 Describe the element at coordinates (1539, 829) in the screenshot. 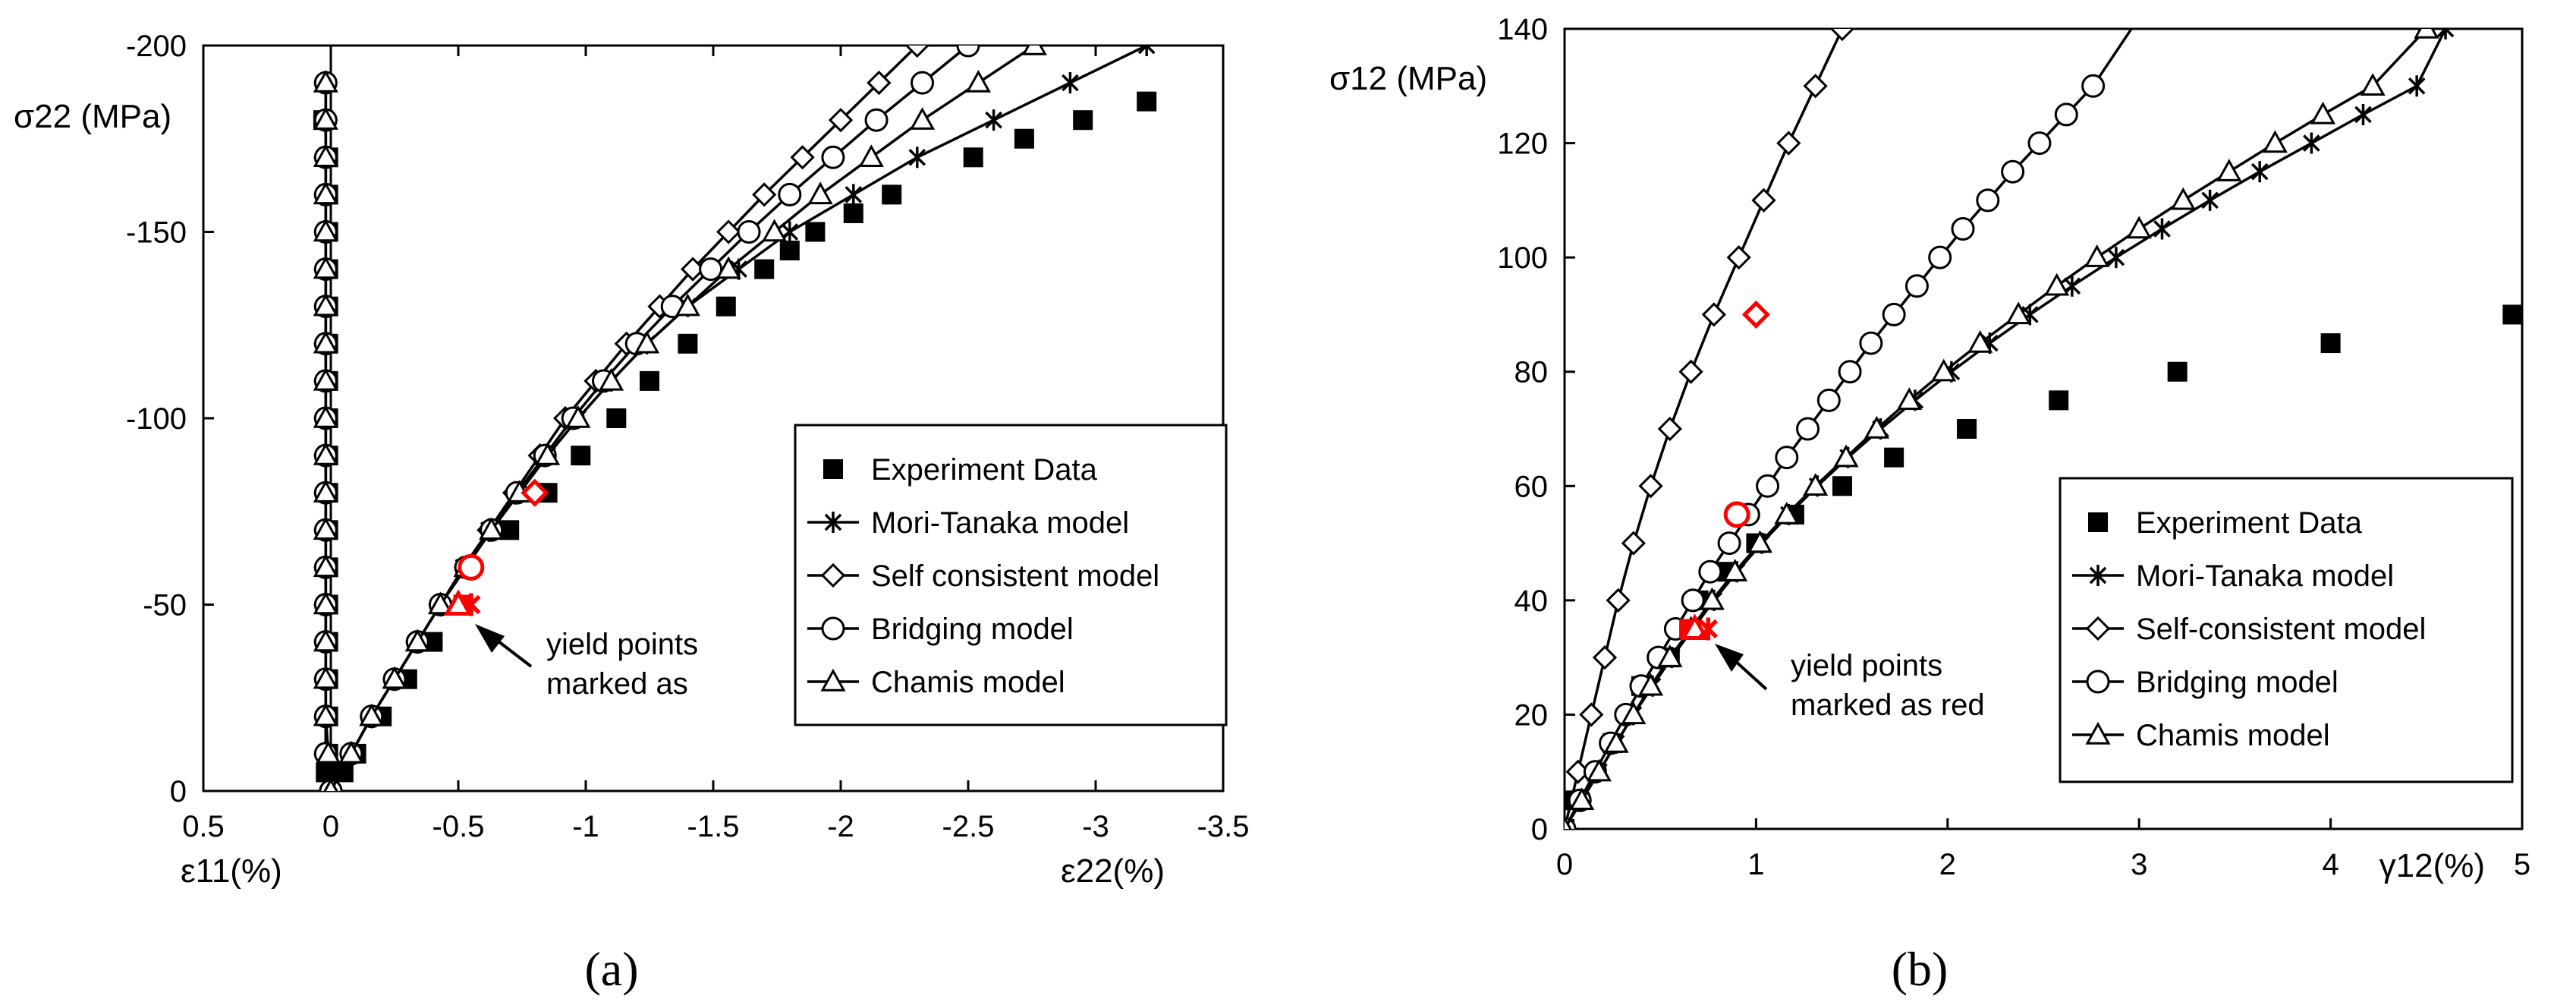

I see `y-tick-label: 0` at that location.